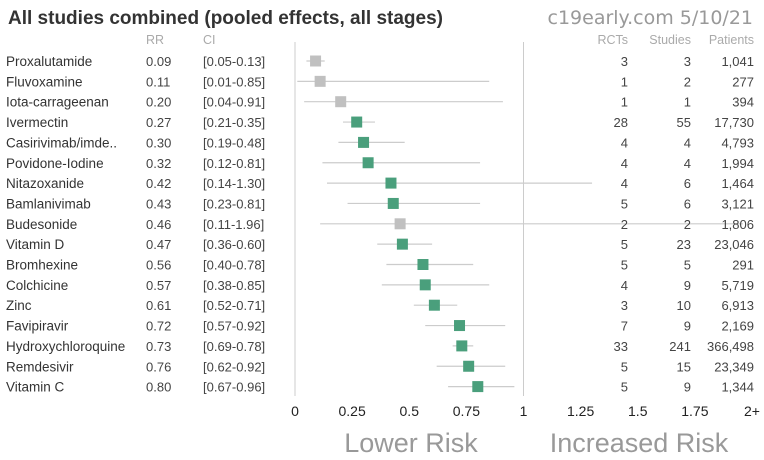 This screenshot has width=764, height=460. What do you see at coordinates (158, 387) in the screenshot?
I see `rr-value: 0.80` at bounding box center [158, 387].